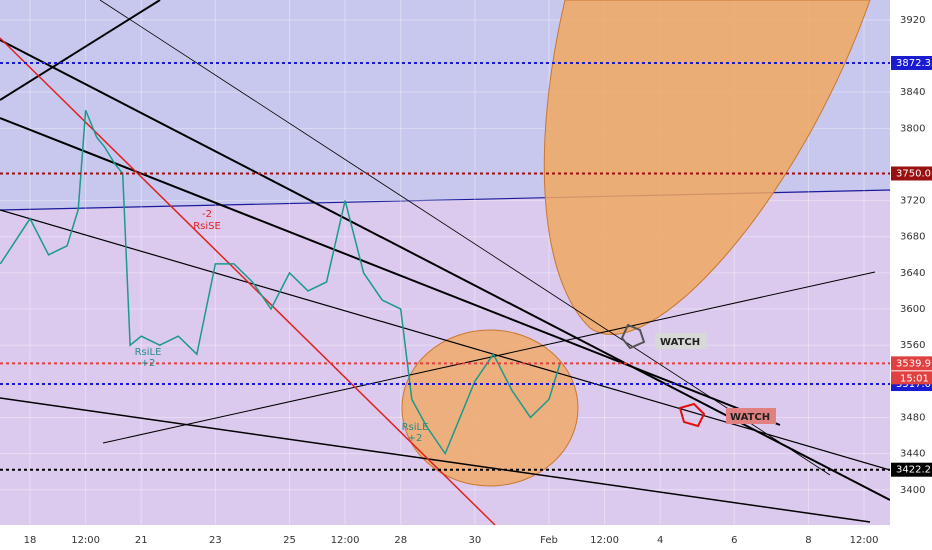 The image size is (932, 550). What do you see at coordinates (207, 226) in the screenshot?
I see `signal-label: RsiSE` at bounding box center [207, 226].